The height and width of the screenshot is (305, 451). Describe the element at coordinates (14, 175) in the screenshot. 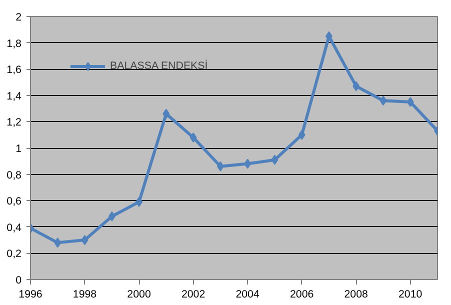

I see `y-tick-label: 0,8` at that location.